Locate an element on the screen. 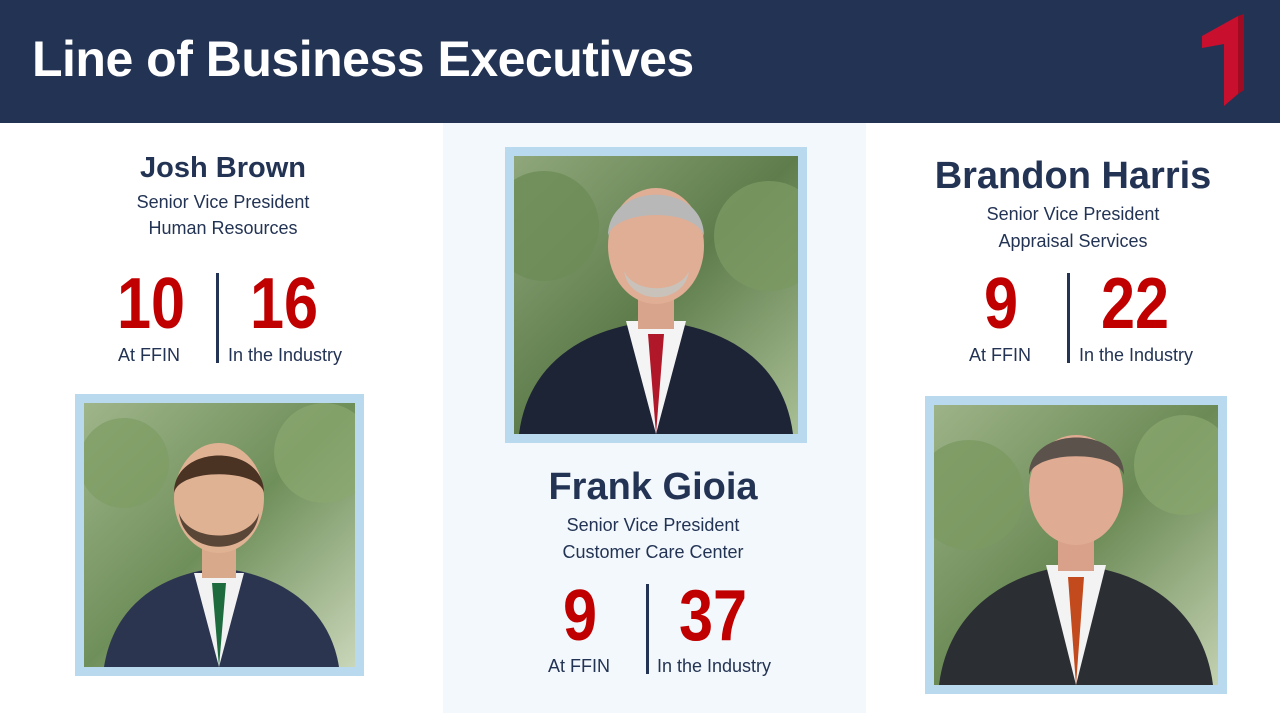 Image resolution: width=1280 pixels, height=713 pixels. headshot-josh-brown-icon is located at coordinates (219, 535).